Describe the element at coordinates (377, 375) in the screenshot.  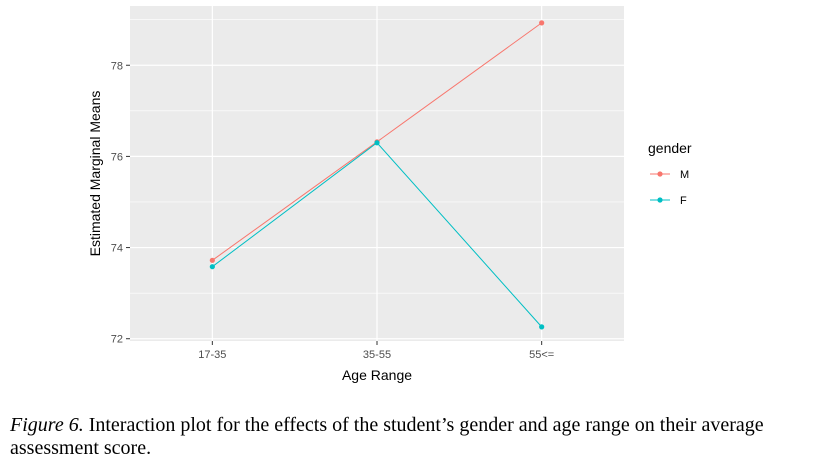
I see `x-axis-title: Age Range` at that location.